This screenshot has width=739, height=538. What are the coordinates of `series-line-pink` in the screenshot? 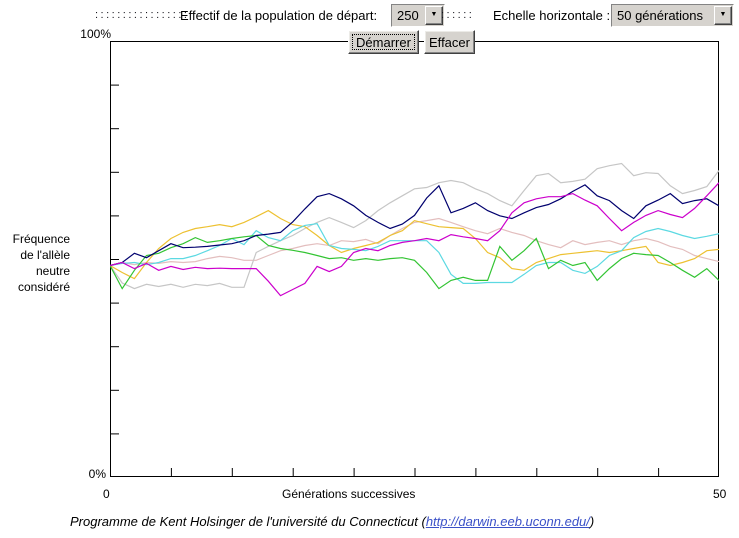 It's located at (414, 242).